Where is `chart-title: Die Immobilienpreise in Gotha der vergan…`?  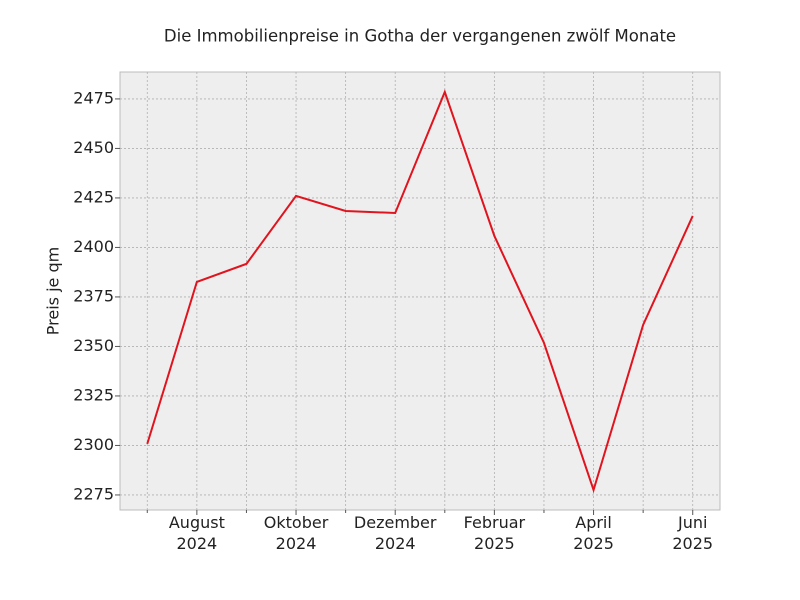
chart-title: Die Immobilienpreise in Gotha der vergan… is located at coordinates (420, 36).